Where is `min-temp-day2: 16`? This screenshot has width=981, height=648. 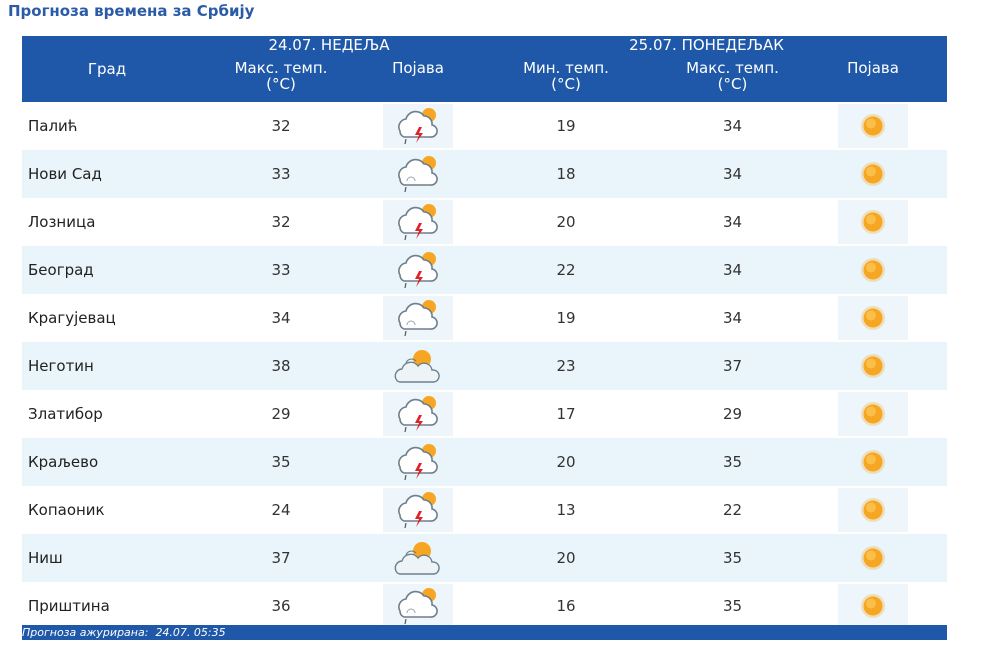
min-temp-day2: 16 is located at coordinates (566, 606).